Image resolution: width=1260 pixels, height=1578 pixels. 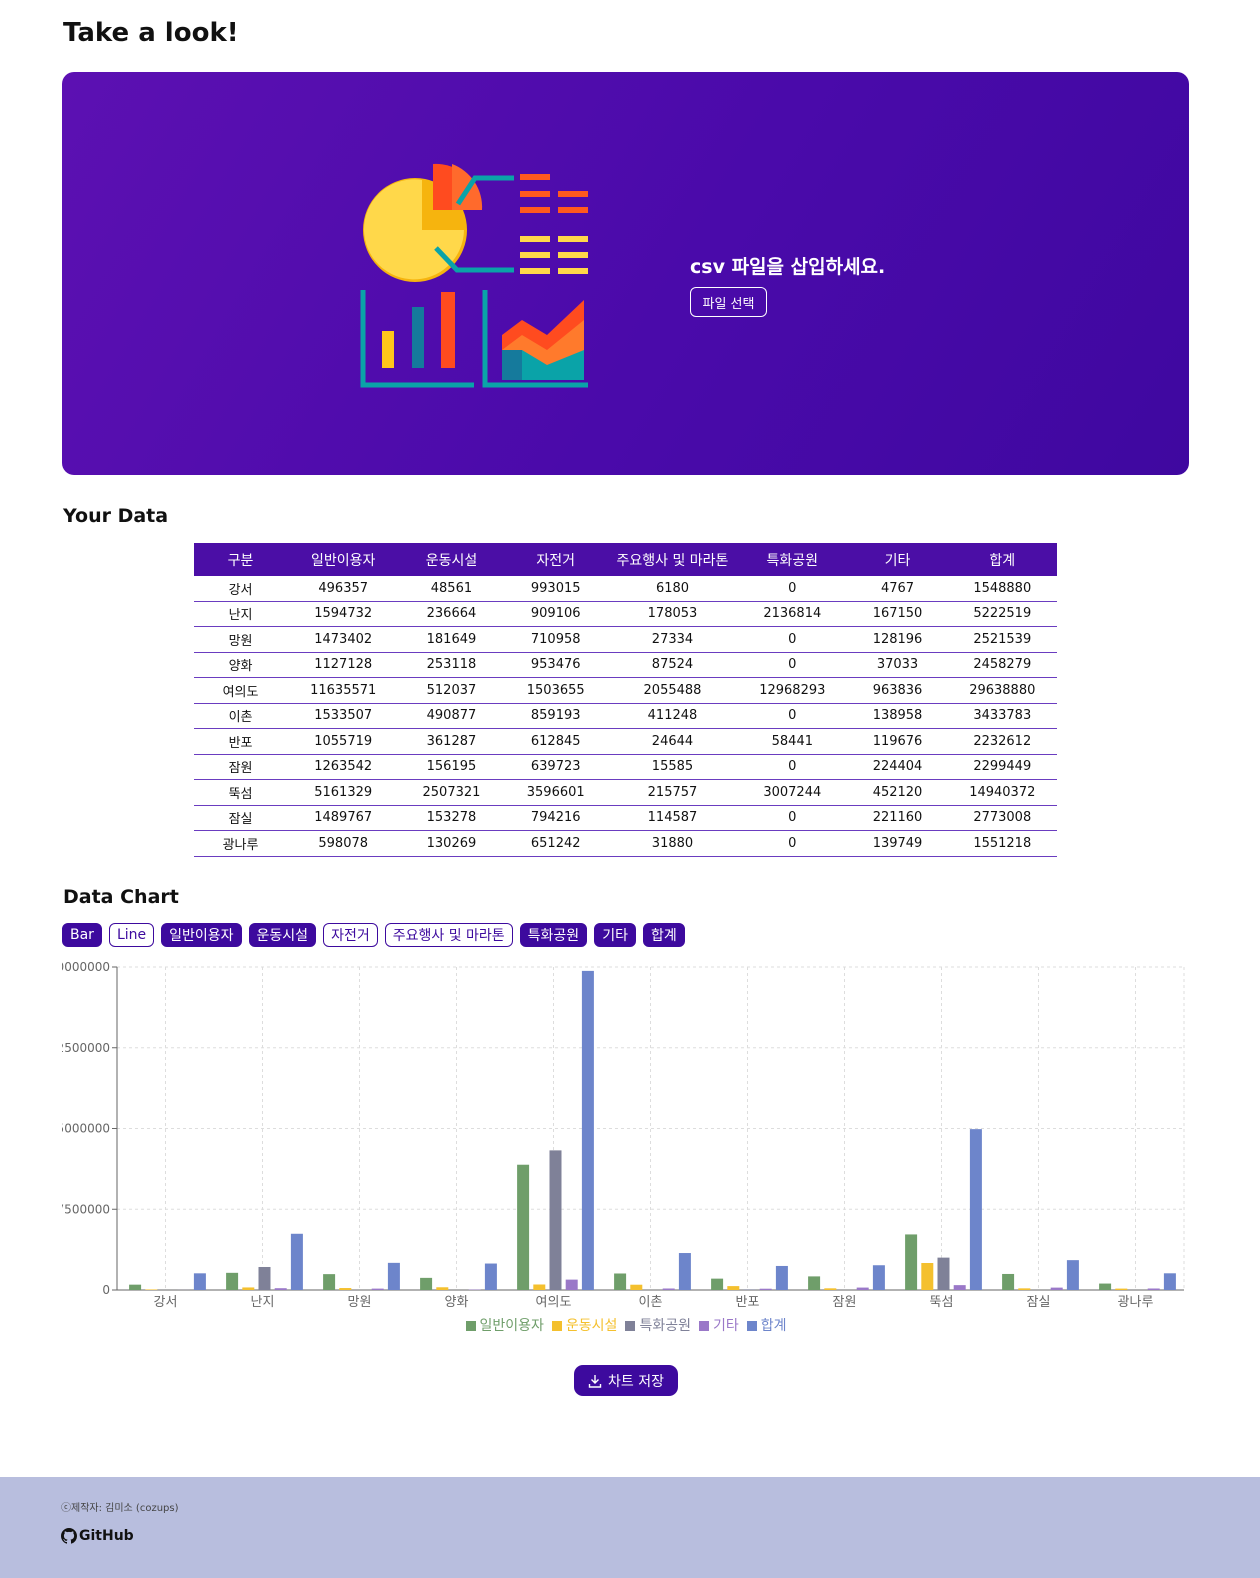 What do you see at coordinates (555, 614) in the screenshot?
I see `table-cell: 909106` at bounding box center [555, 614].